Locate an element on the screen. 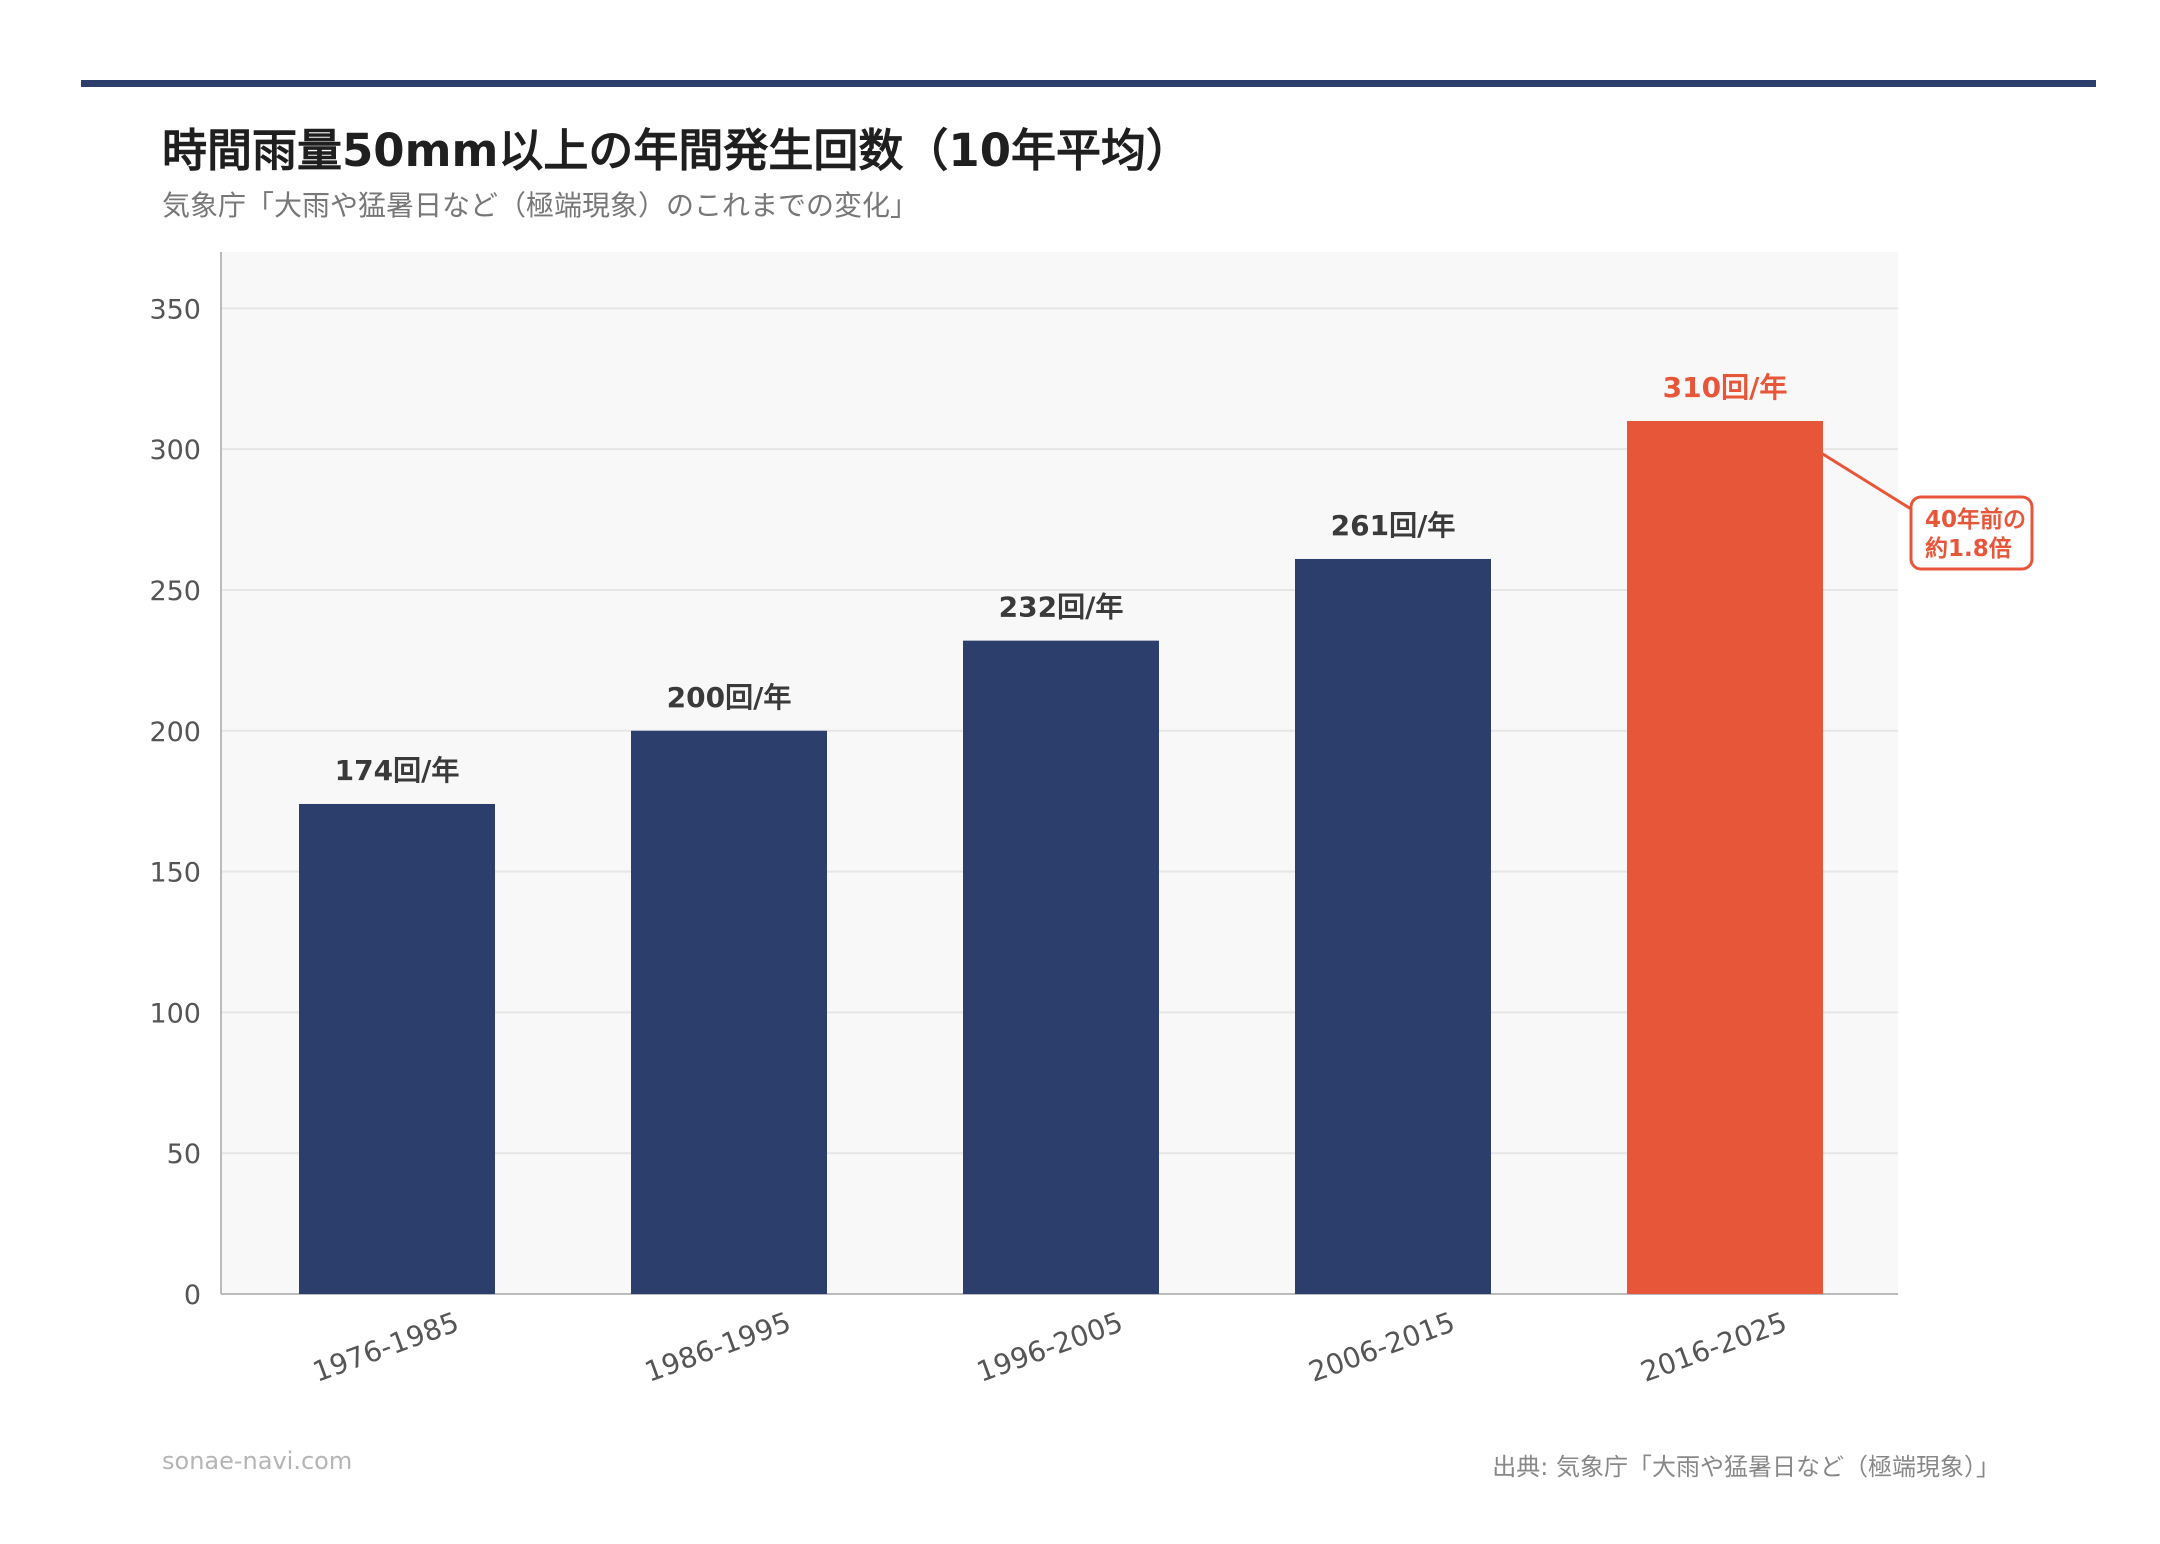 The width and height of the screenshot is (2160, 1544). annotation-text: 40年前の is located at coordinates (1975, 519).